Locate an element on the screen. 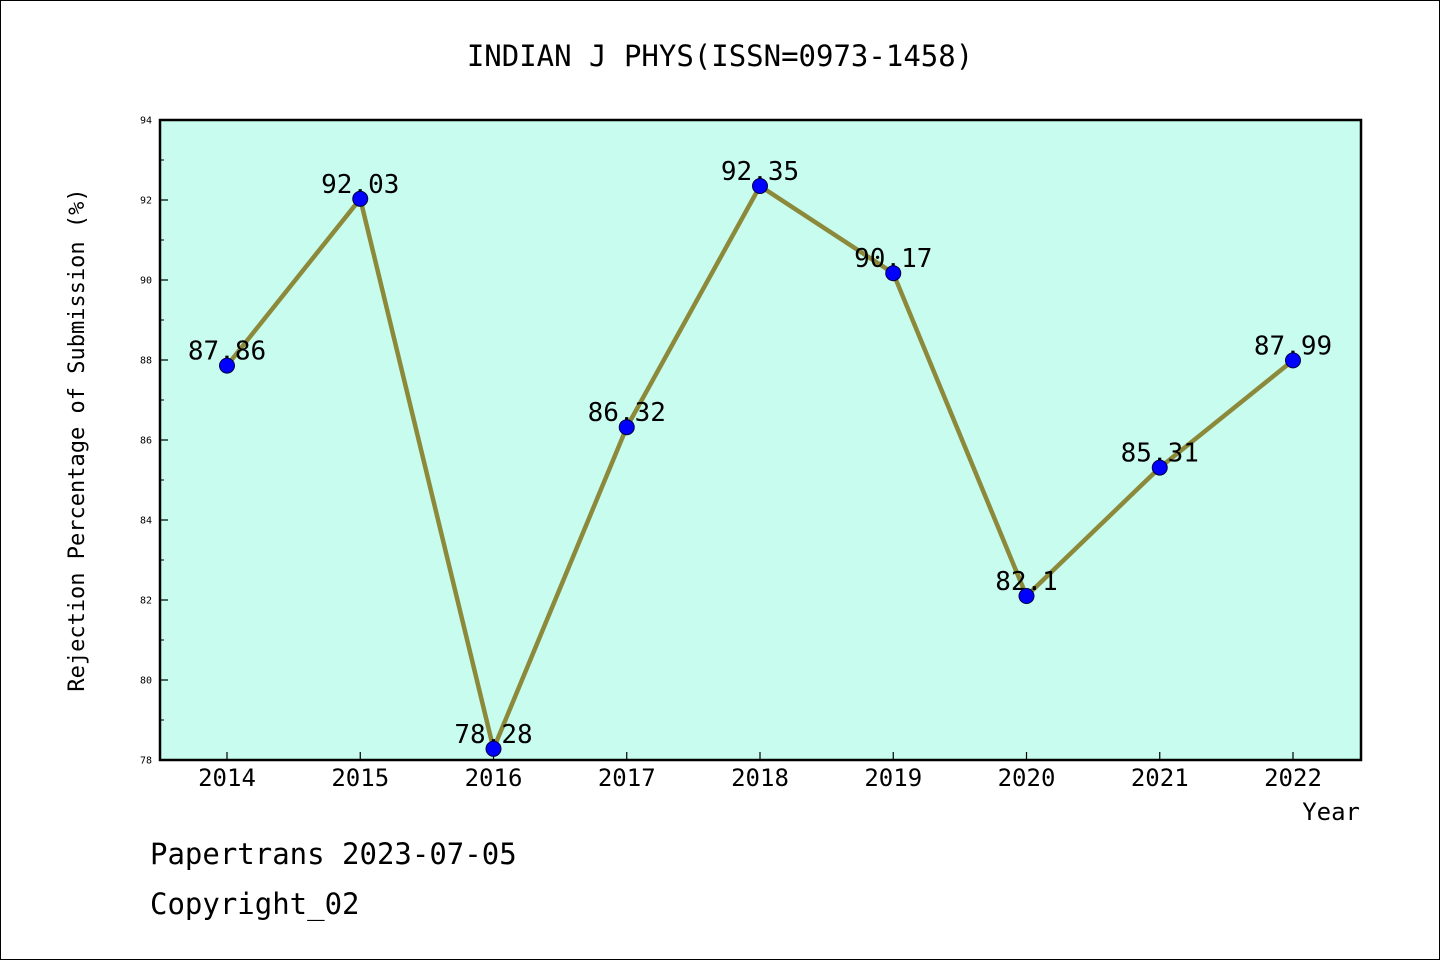 The height and width of the screenshot is (960, 1440). x-axis-label: Year is located at coordinates (1331, 812).